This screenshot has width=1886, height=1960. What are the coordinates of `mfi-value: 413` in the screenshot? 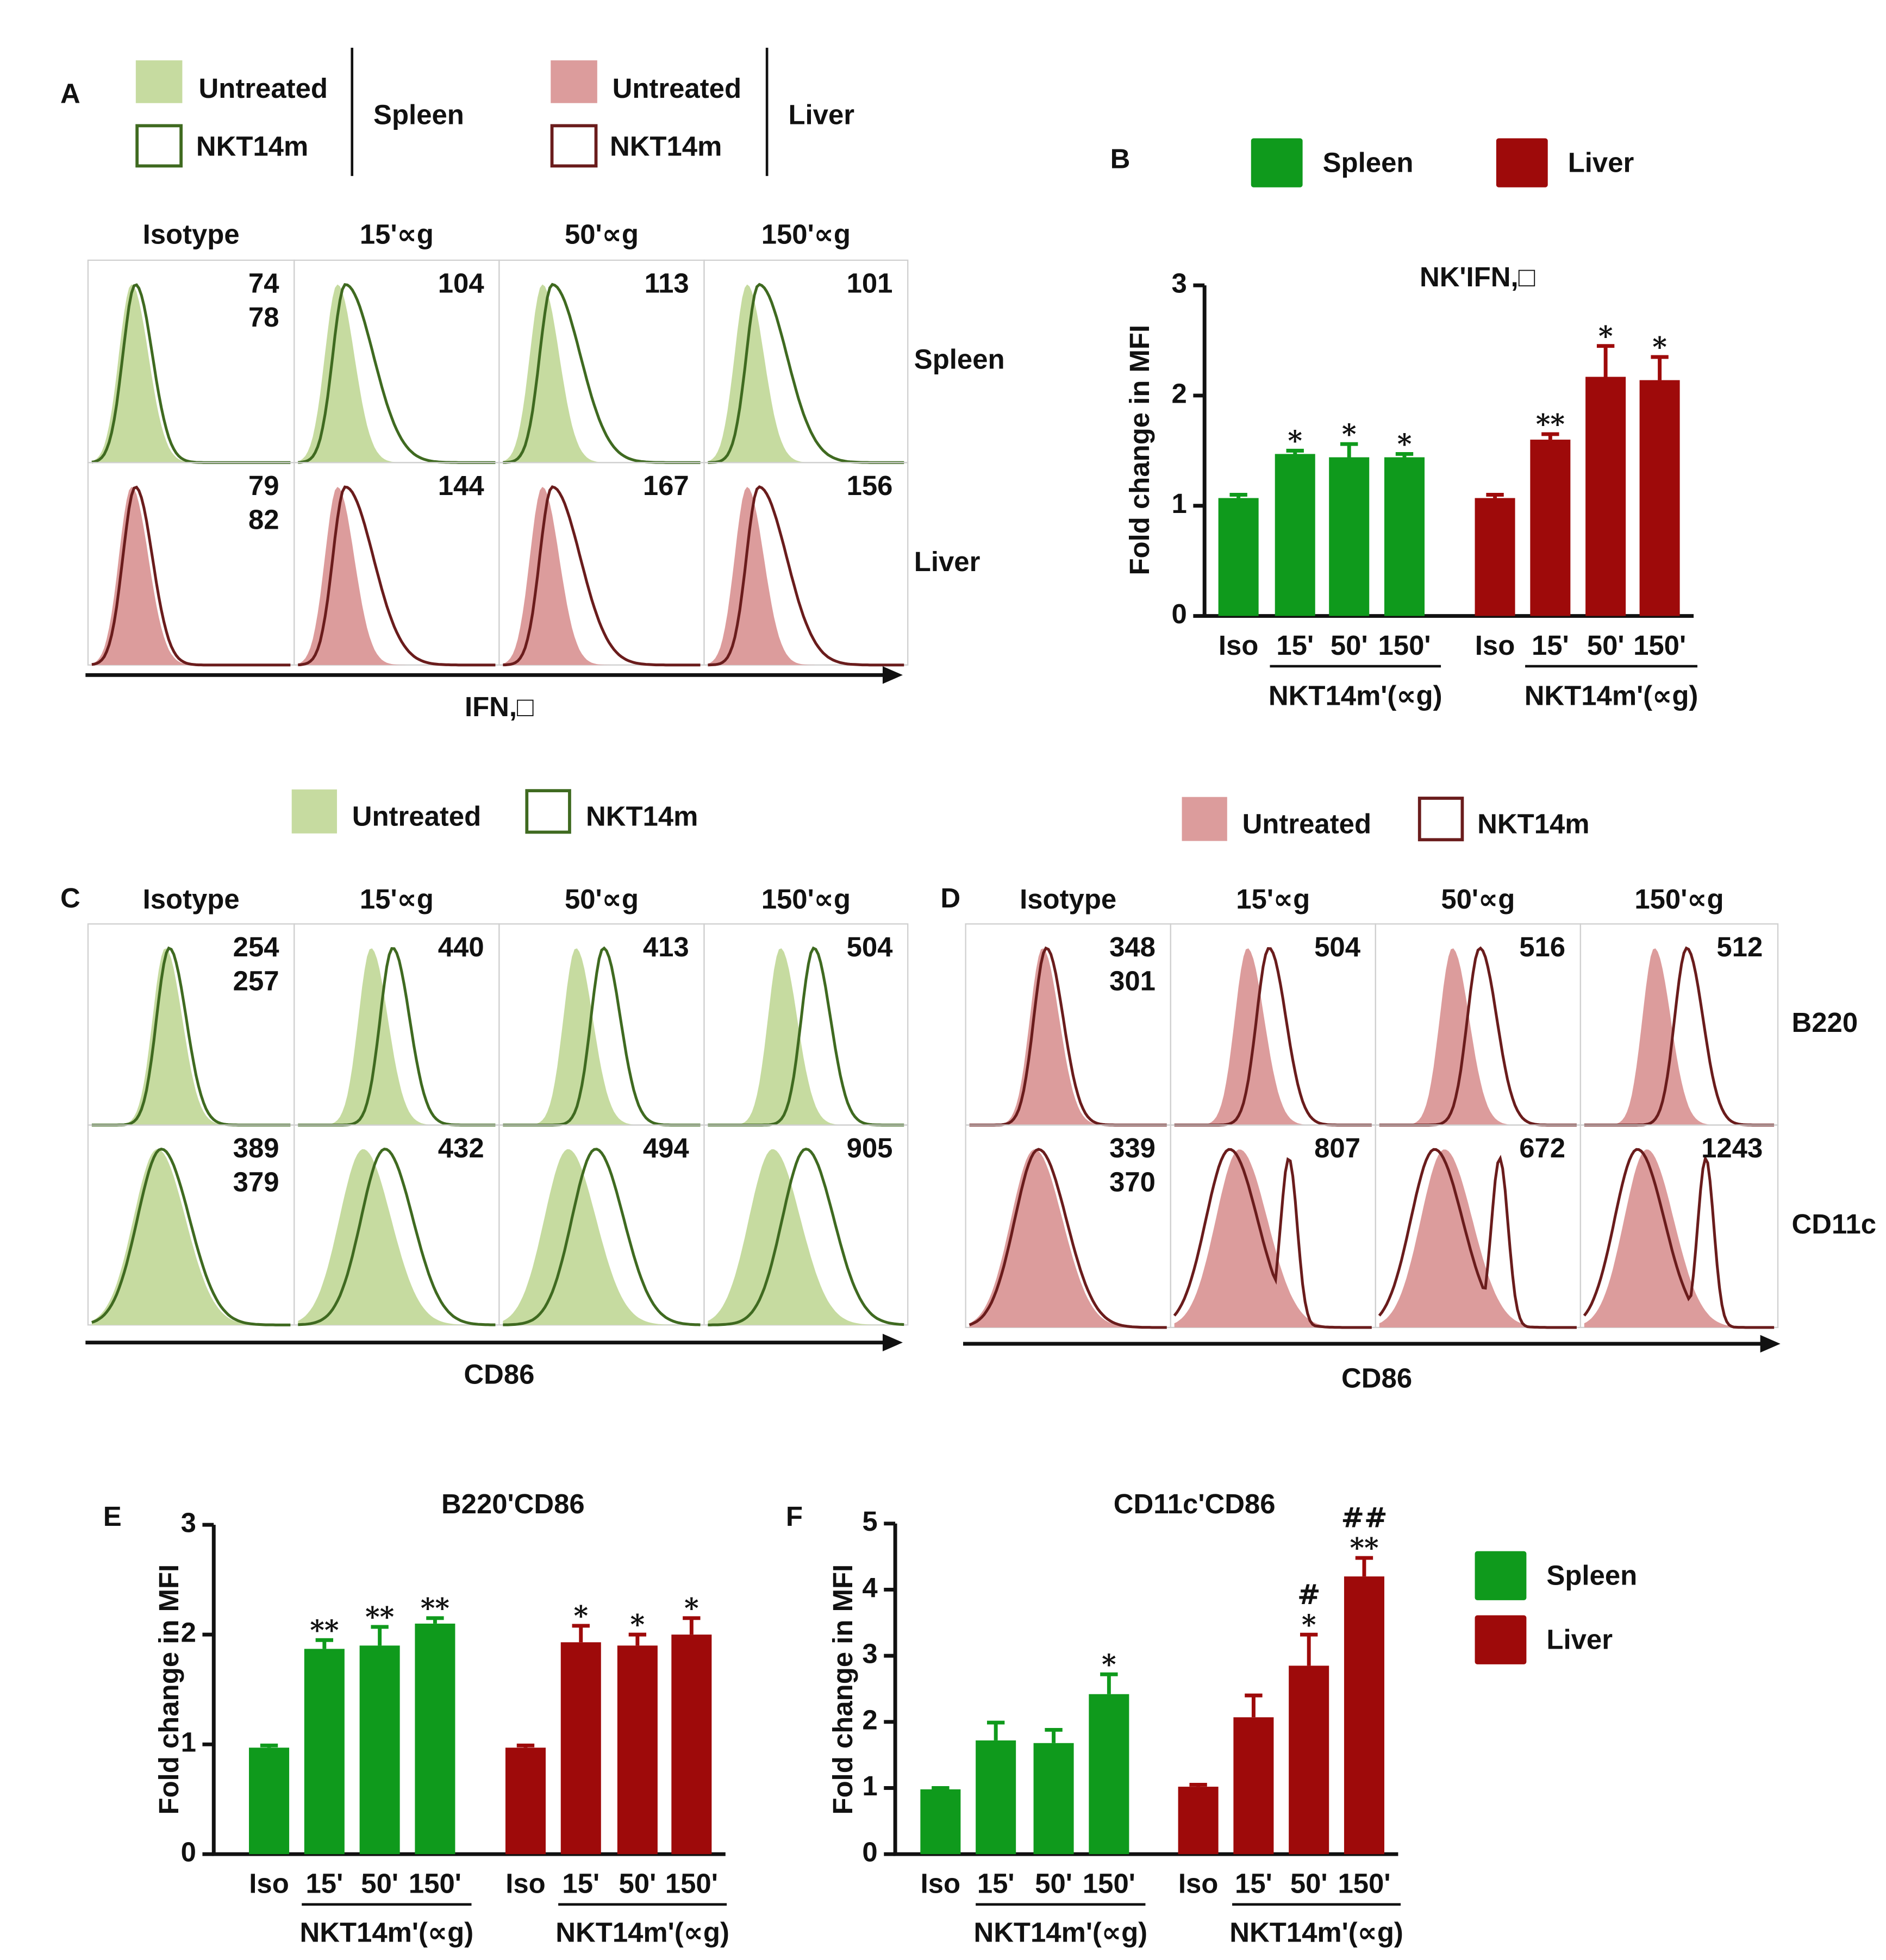 It's located at (666, 946).